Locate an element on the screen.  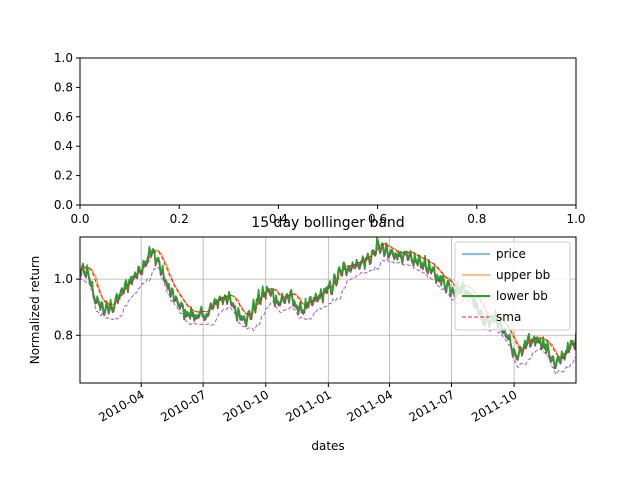
top-x-ticks: 0.0 0.2 0.4 0.6 0.8 1.0 is located at coordinates (328, 215).